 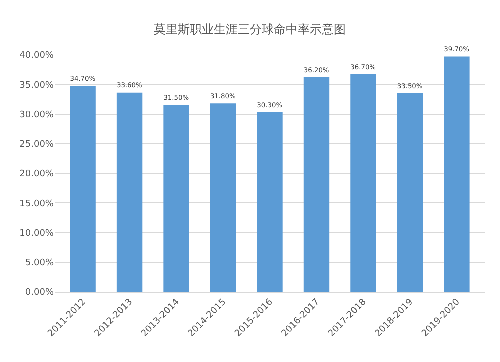 I want to click on y-tick-label: 20.00%, so click(x=37, y=175).